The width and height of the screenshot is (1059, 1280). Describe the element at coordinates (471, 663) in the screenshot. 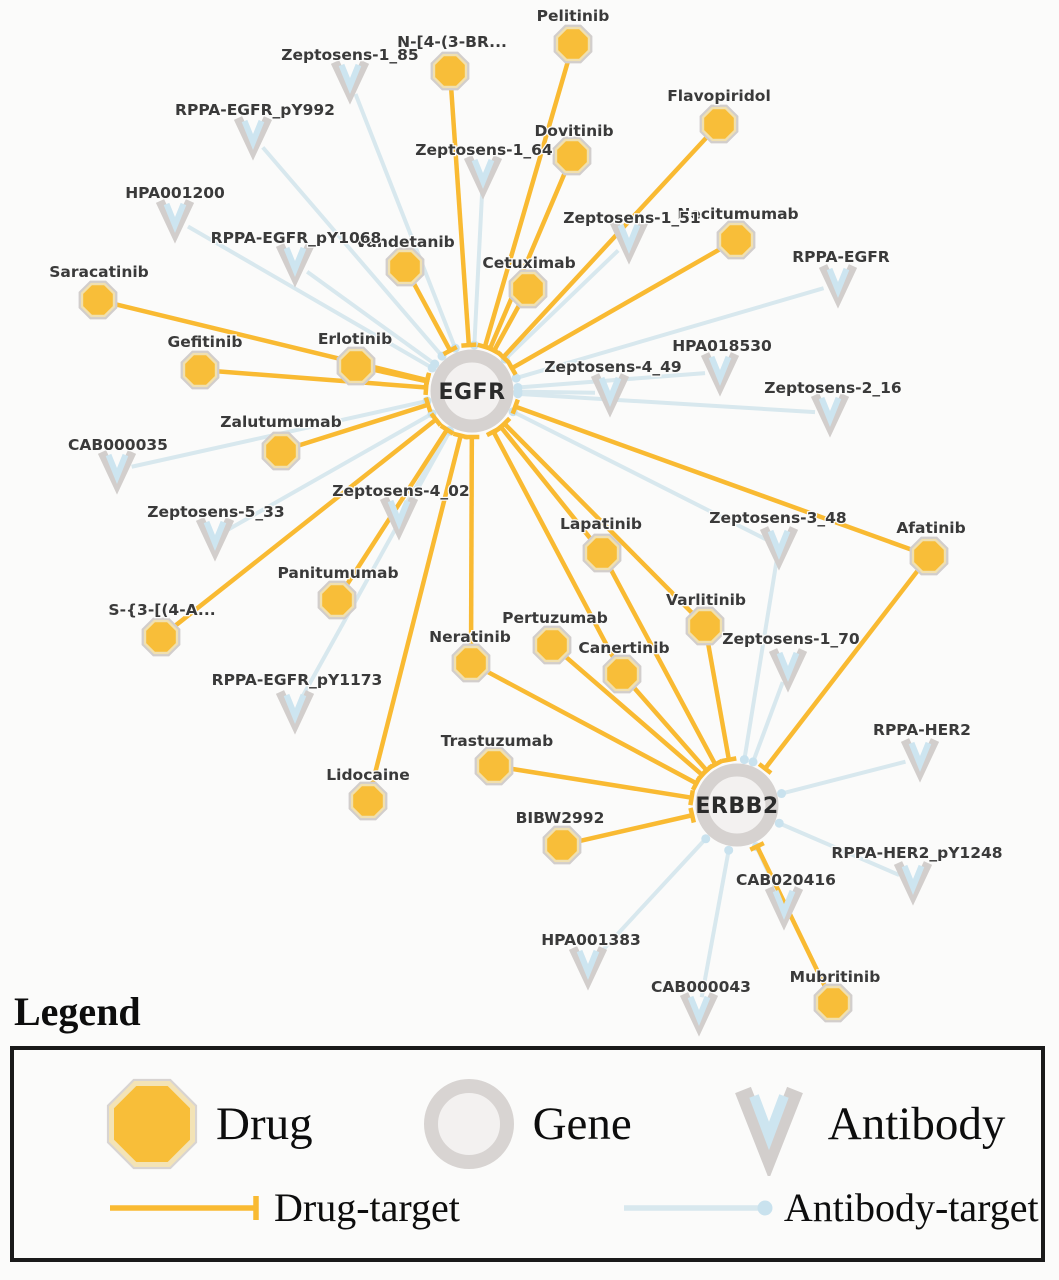

I see `drug-node-neratinib` at that location.